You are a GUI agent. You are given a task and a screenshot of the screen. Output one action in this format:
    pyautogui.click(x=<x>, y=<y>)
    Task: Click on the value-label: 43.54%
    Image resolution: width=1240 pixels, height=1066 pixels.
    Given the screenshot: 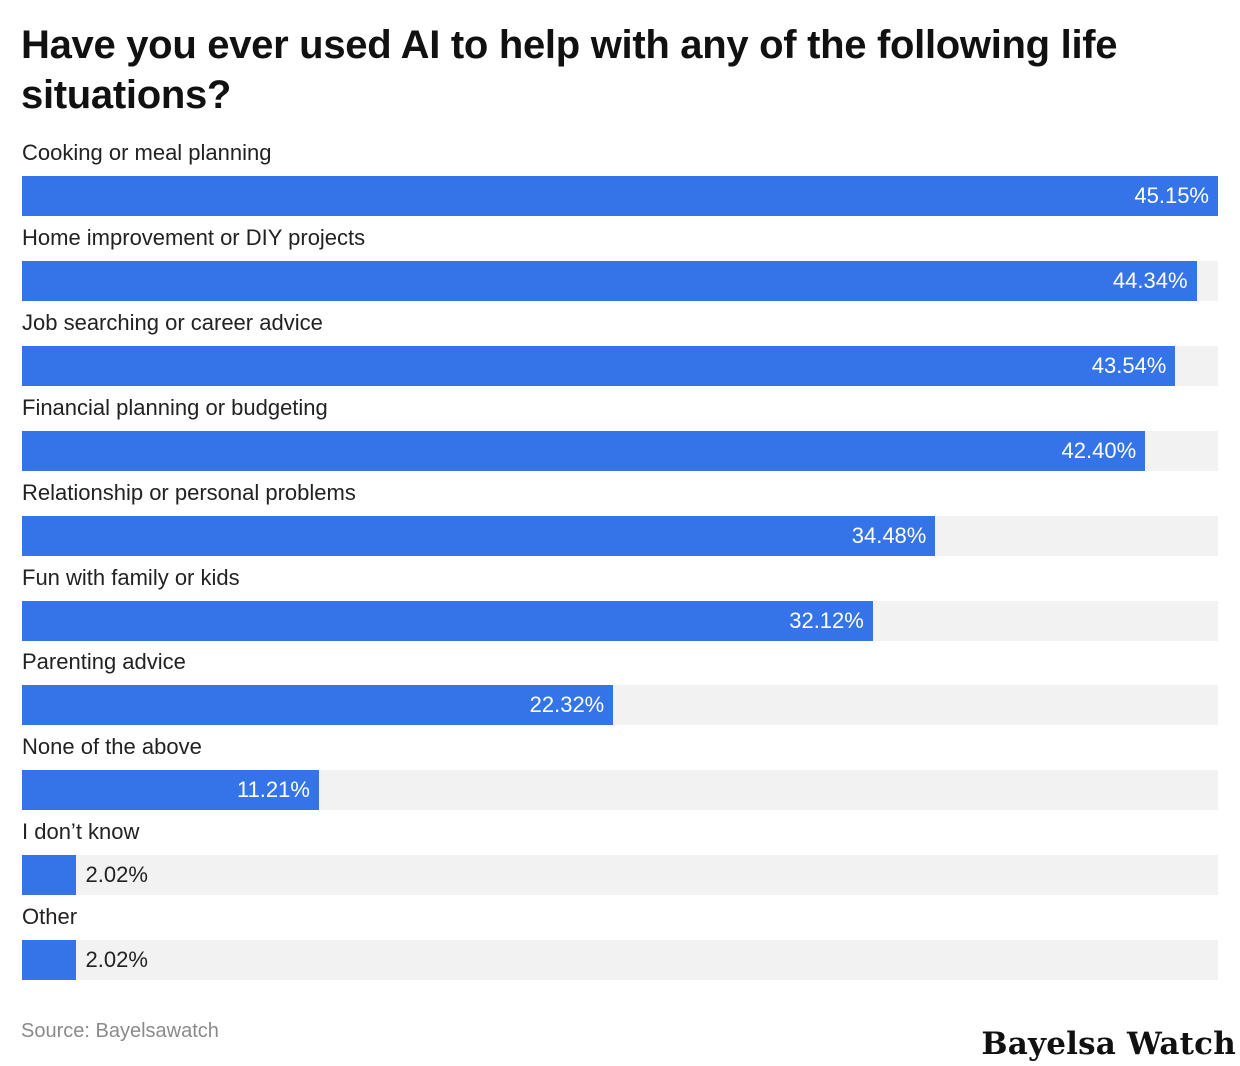 What is the action you would take?
    pyautogui.click(x=1129, y=365)
    